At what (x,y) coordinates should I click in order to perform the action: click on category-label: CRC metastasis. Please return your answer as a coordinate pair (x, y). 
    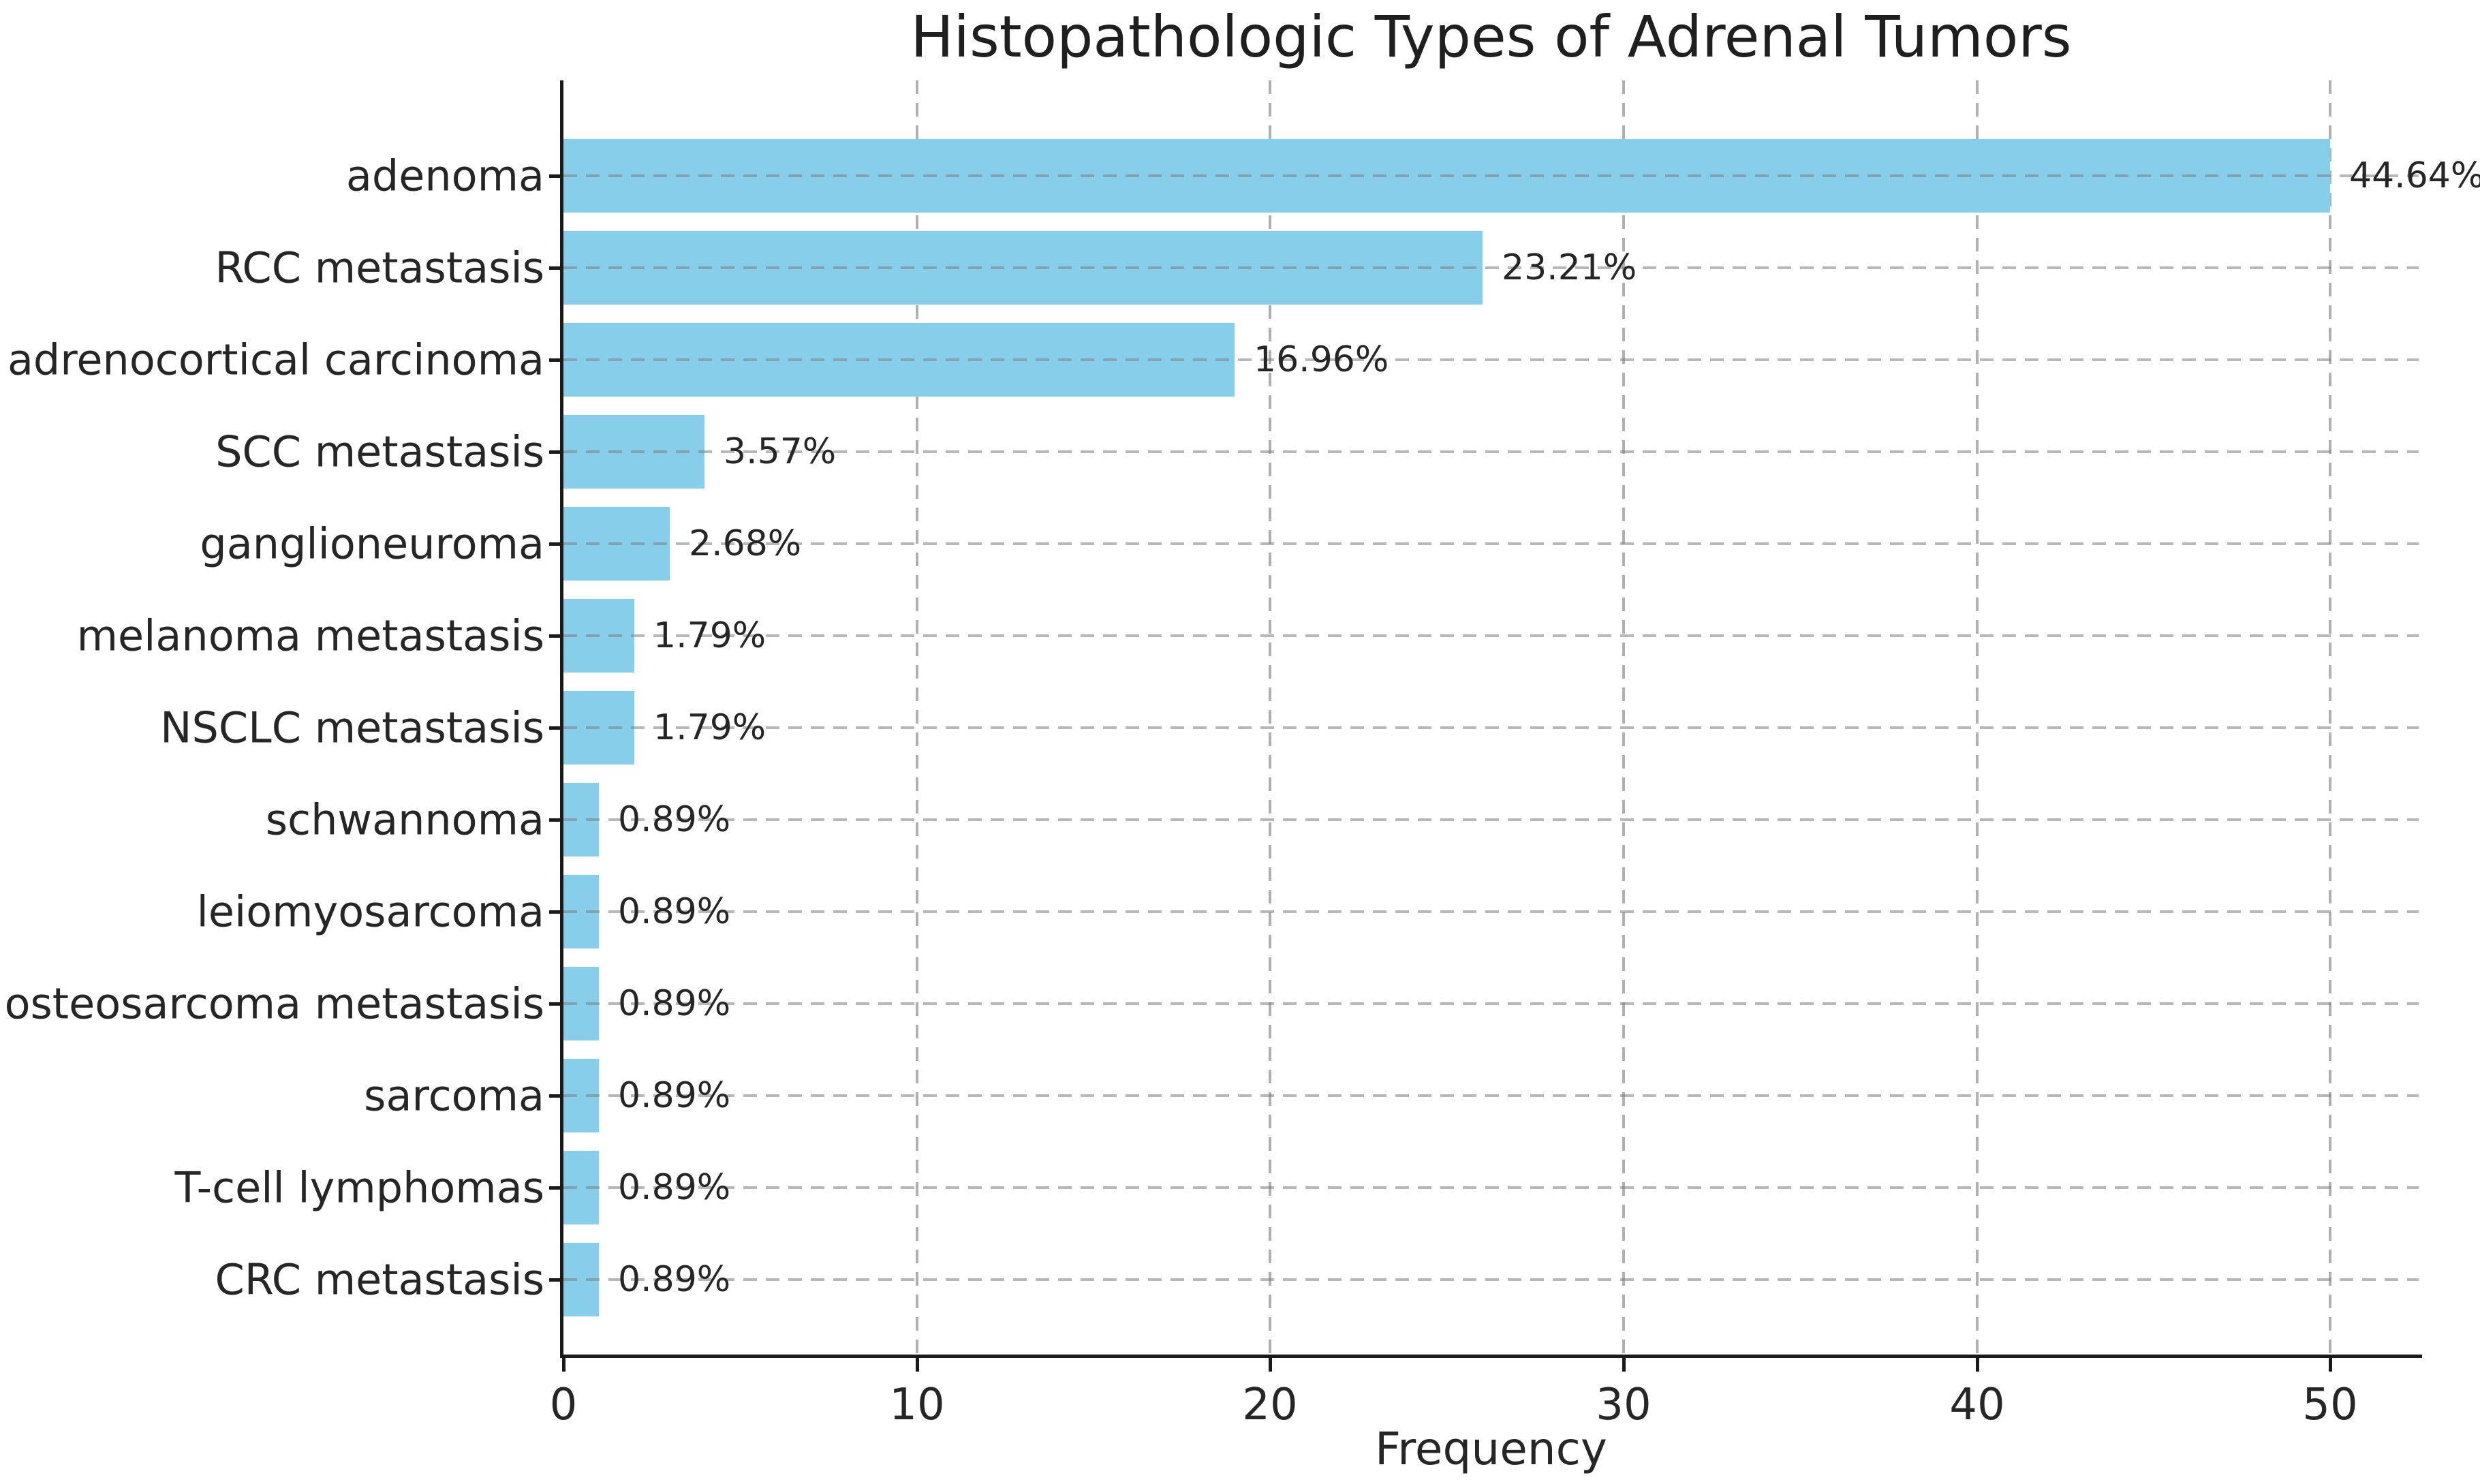
    Looking at the image, I should click on (379, 1280).